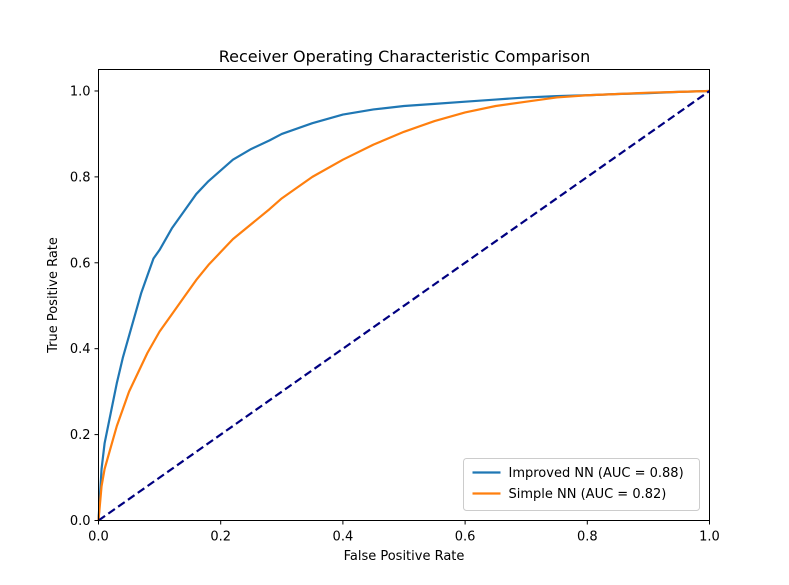 This screenshot has width=789, height=585. What do you see at coordinates (587, 537) in the screenshot?
I see `x-tick-label: 0.8` at bounding box center [587, 537].